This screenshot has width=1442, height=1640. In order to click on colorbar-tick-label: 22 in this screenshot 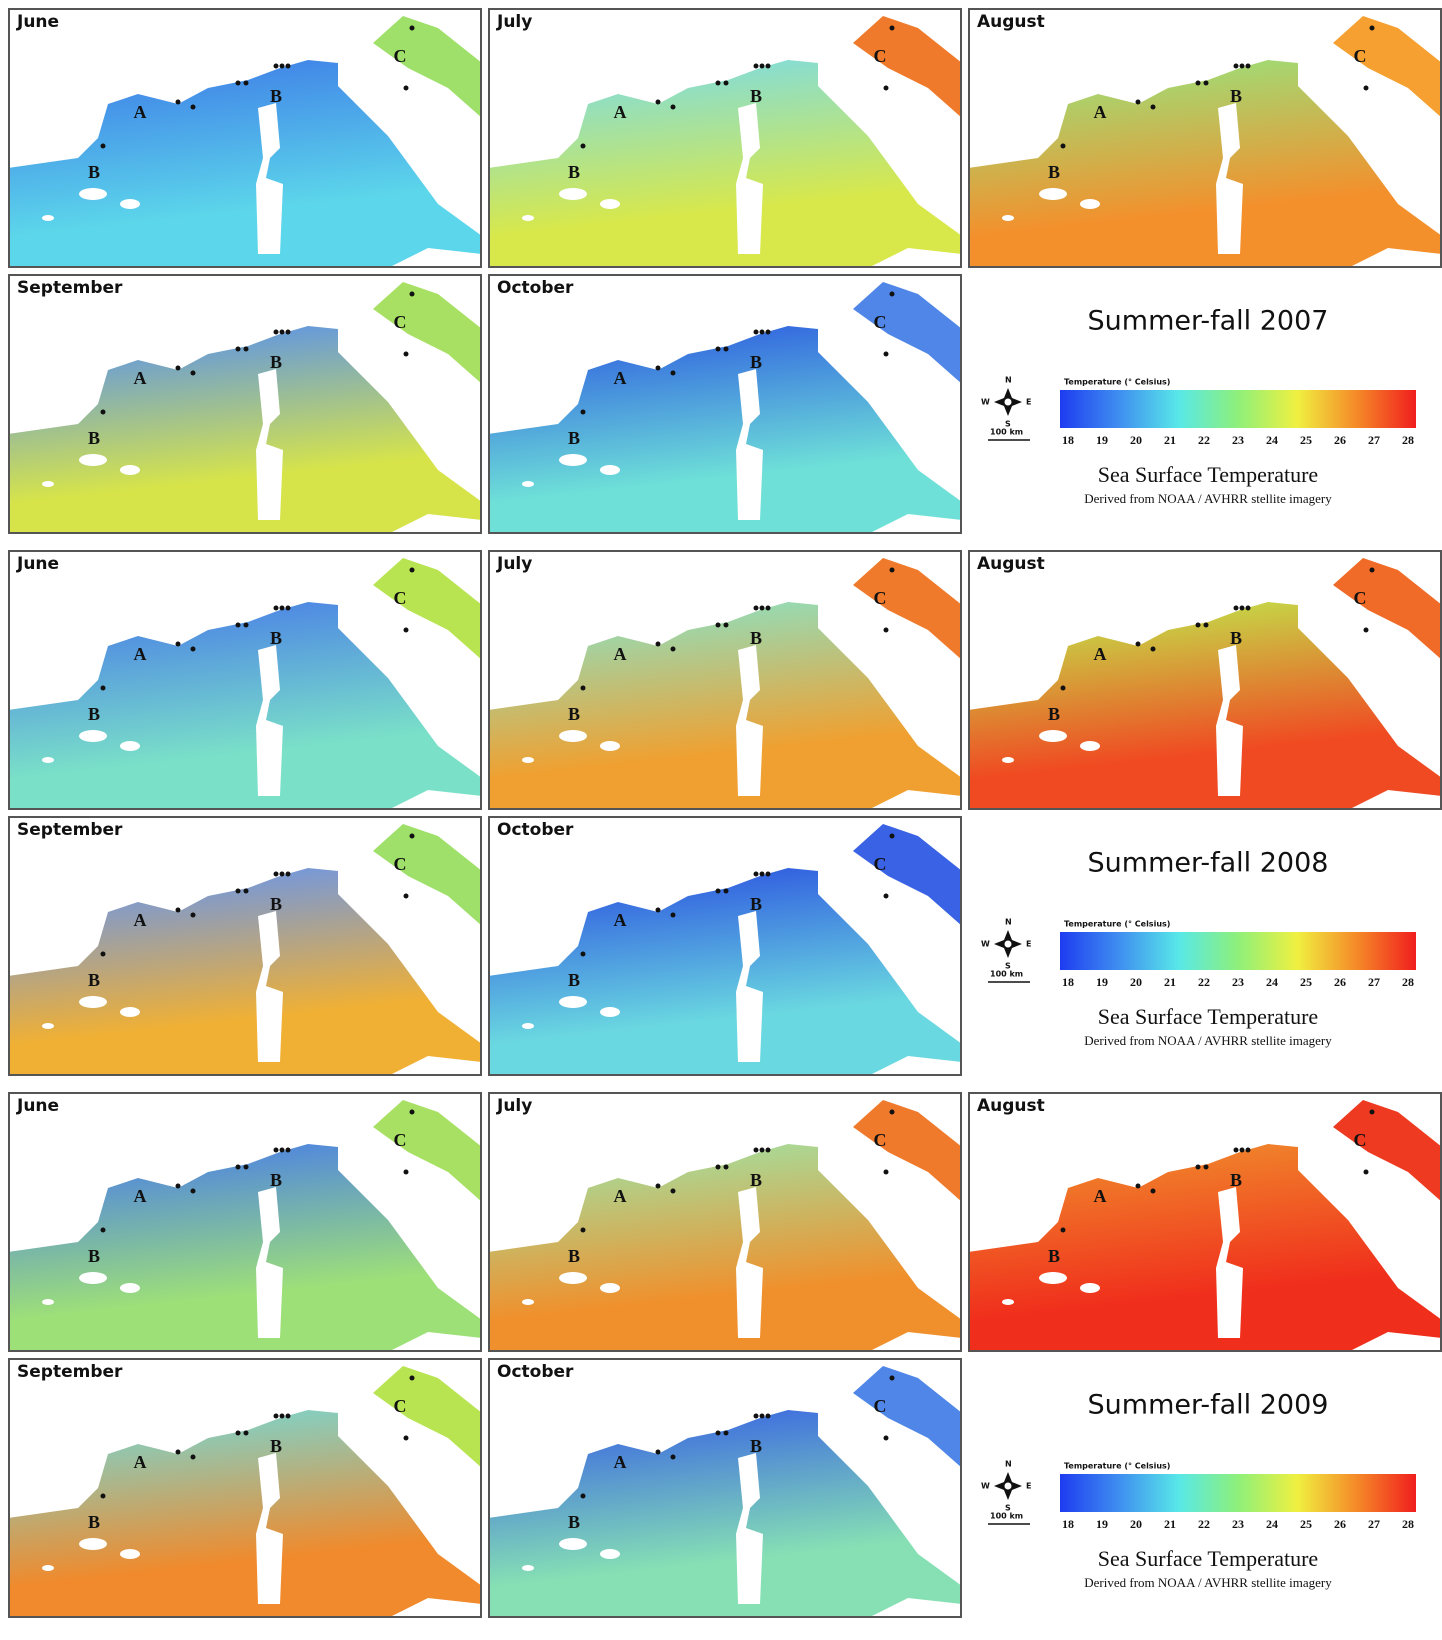, I will do `click(1204, 1524)`.